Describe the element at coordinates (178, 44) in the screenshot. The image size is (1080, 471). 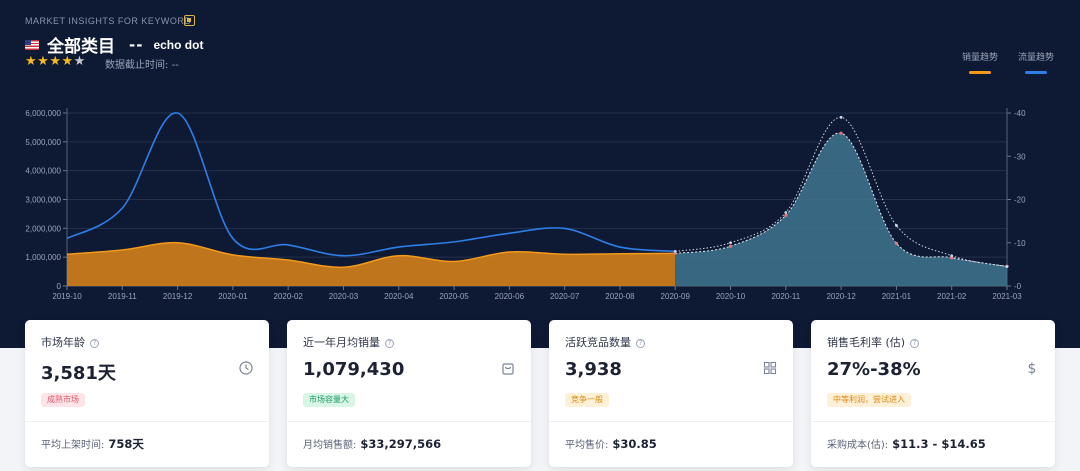
I see `keyword-label: echo dot` at that location.